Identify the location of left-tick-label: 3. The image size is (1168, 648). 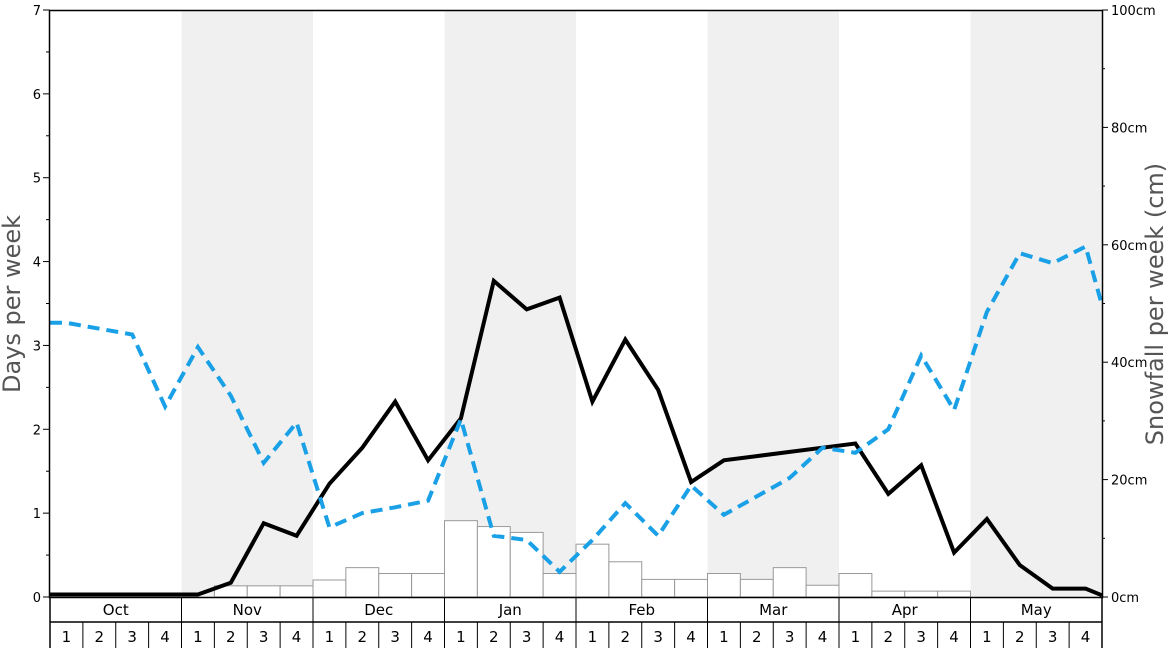
(37, 346).